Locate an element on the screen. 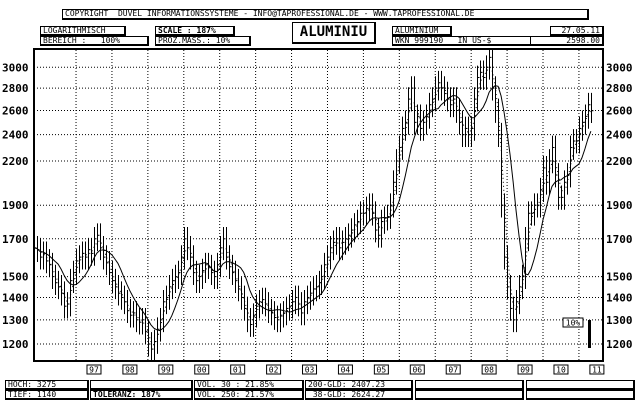 The height and width of the screenshot is (400, 640). y-tick-label-right: 1200 is located at coordinates (619, 344).